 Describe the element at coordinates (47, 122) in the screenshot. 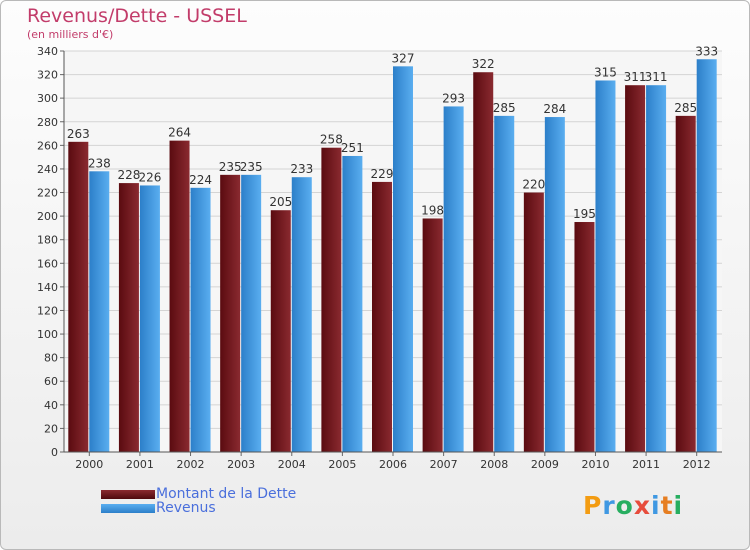

I see `y-tick-label: 280` at that location.